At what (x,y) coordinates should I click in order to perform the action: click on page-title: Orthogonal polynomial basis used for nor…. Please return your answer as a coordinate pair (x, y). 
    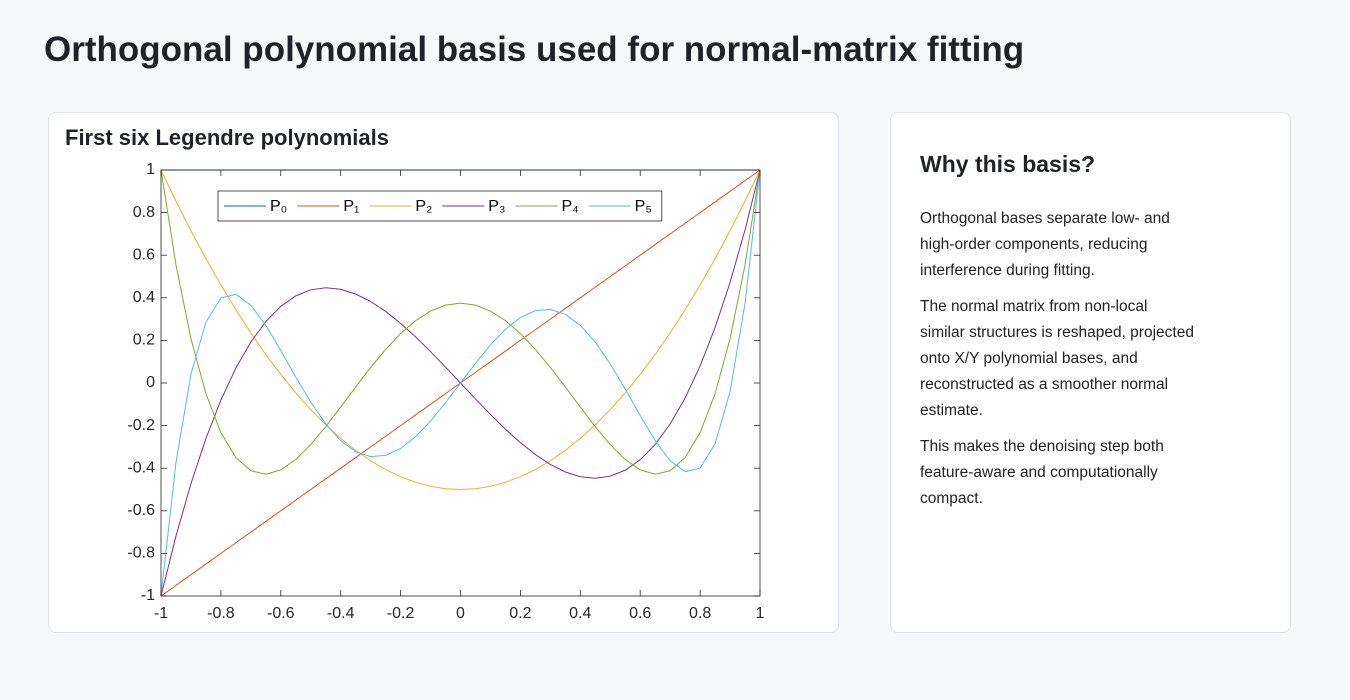
    Looking at the image, I should click on (534, 49).